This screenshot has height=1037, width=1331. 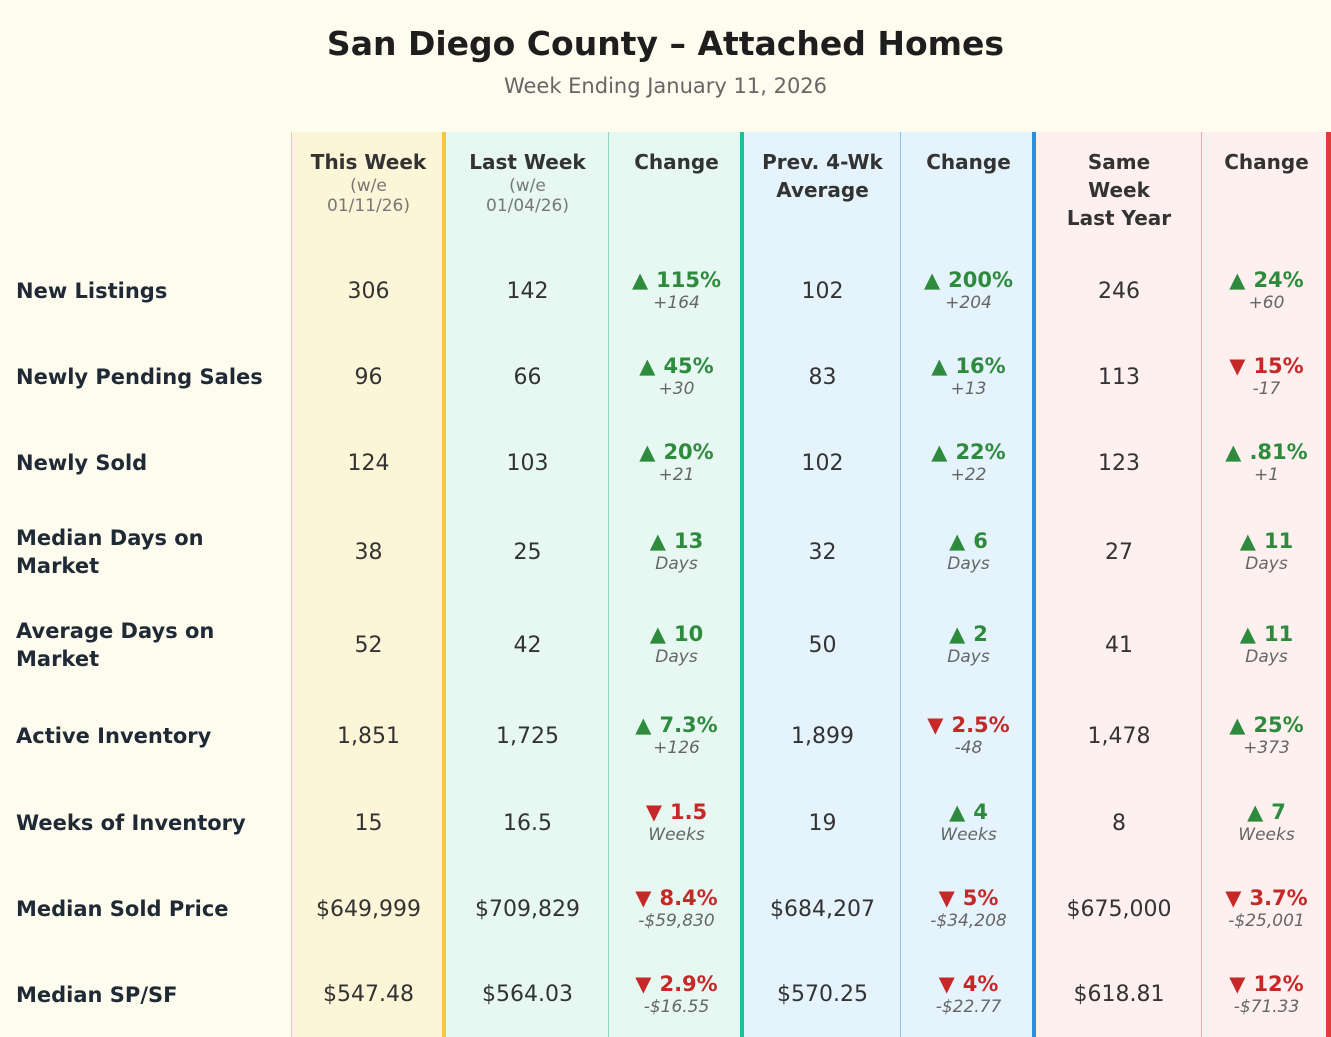 What do you see at coordinates (1266, 389) in the screenshot?
I see `change-detail: -17` at bounding box center [1266, 389].